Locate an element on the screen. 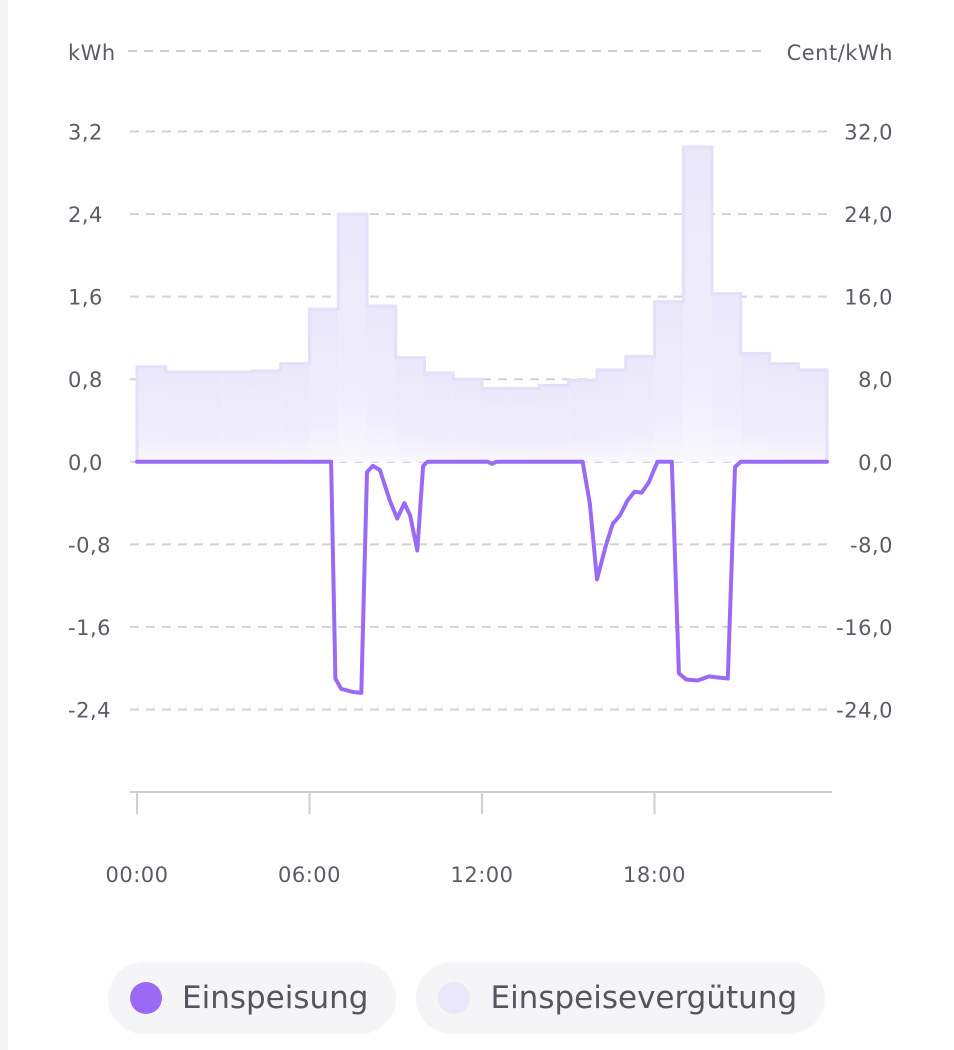 The width and height of the screenshot is (954, 1050). legend-dot-einspeisung is located at coordinates (146, 998).